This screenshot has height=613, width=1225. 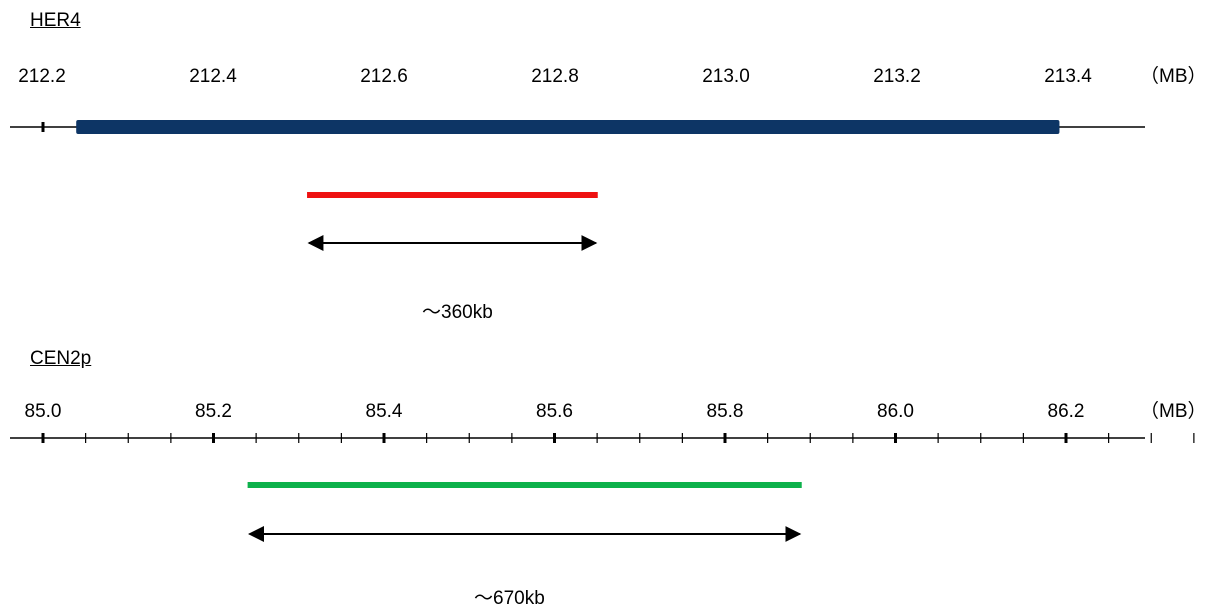 What do you see at coordinates (618, 438) in the screenshot?
I see `cen2p-axis-ticks` at bounding box center [618, 438].